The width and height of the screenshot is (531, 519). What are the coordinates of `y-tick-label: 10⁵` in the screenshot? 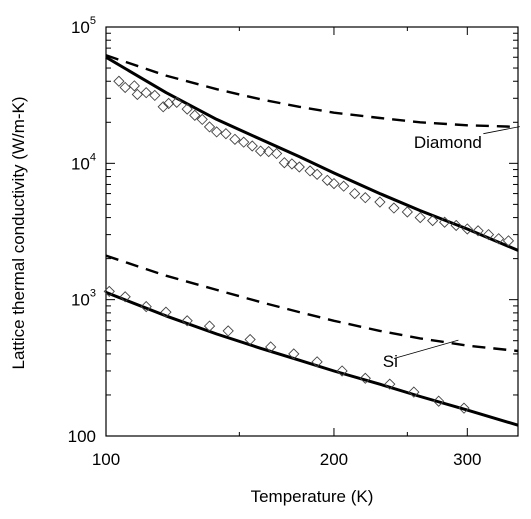 It's located at (83, 26).